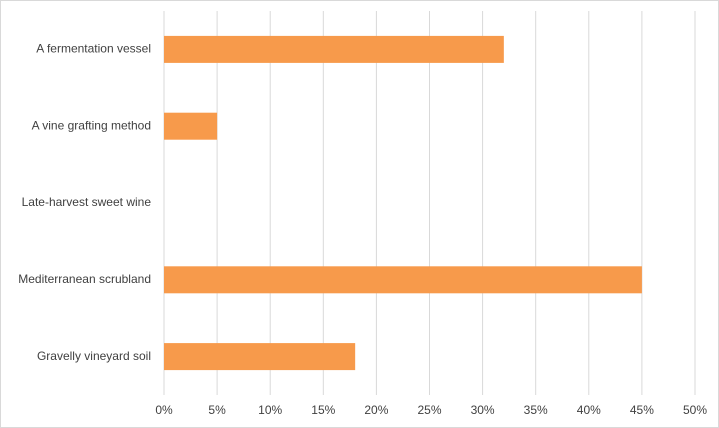 The image size is (719, 428). I want to click on y-tick-label: A fermentation vessel, so click(93, 49).